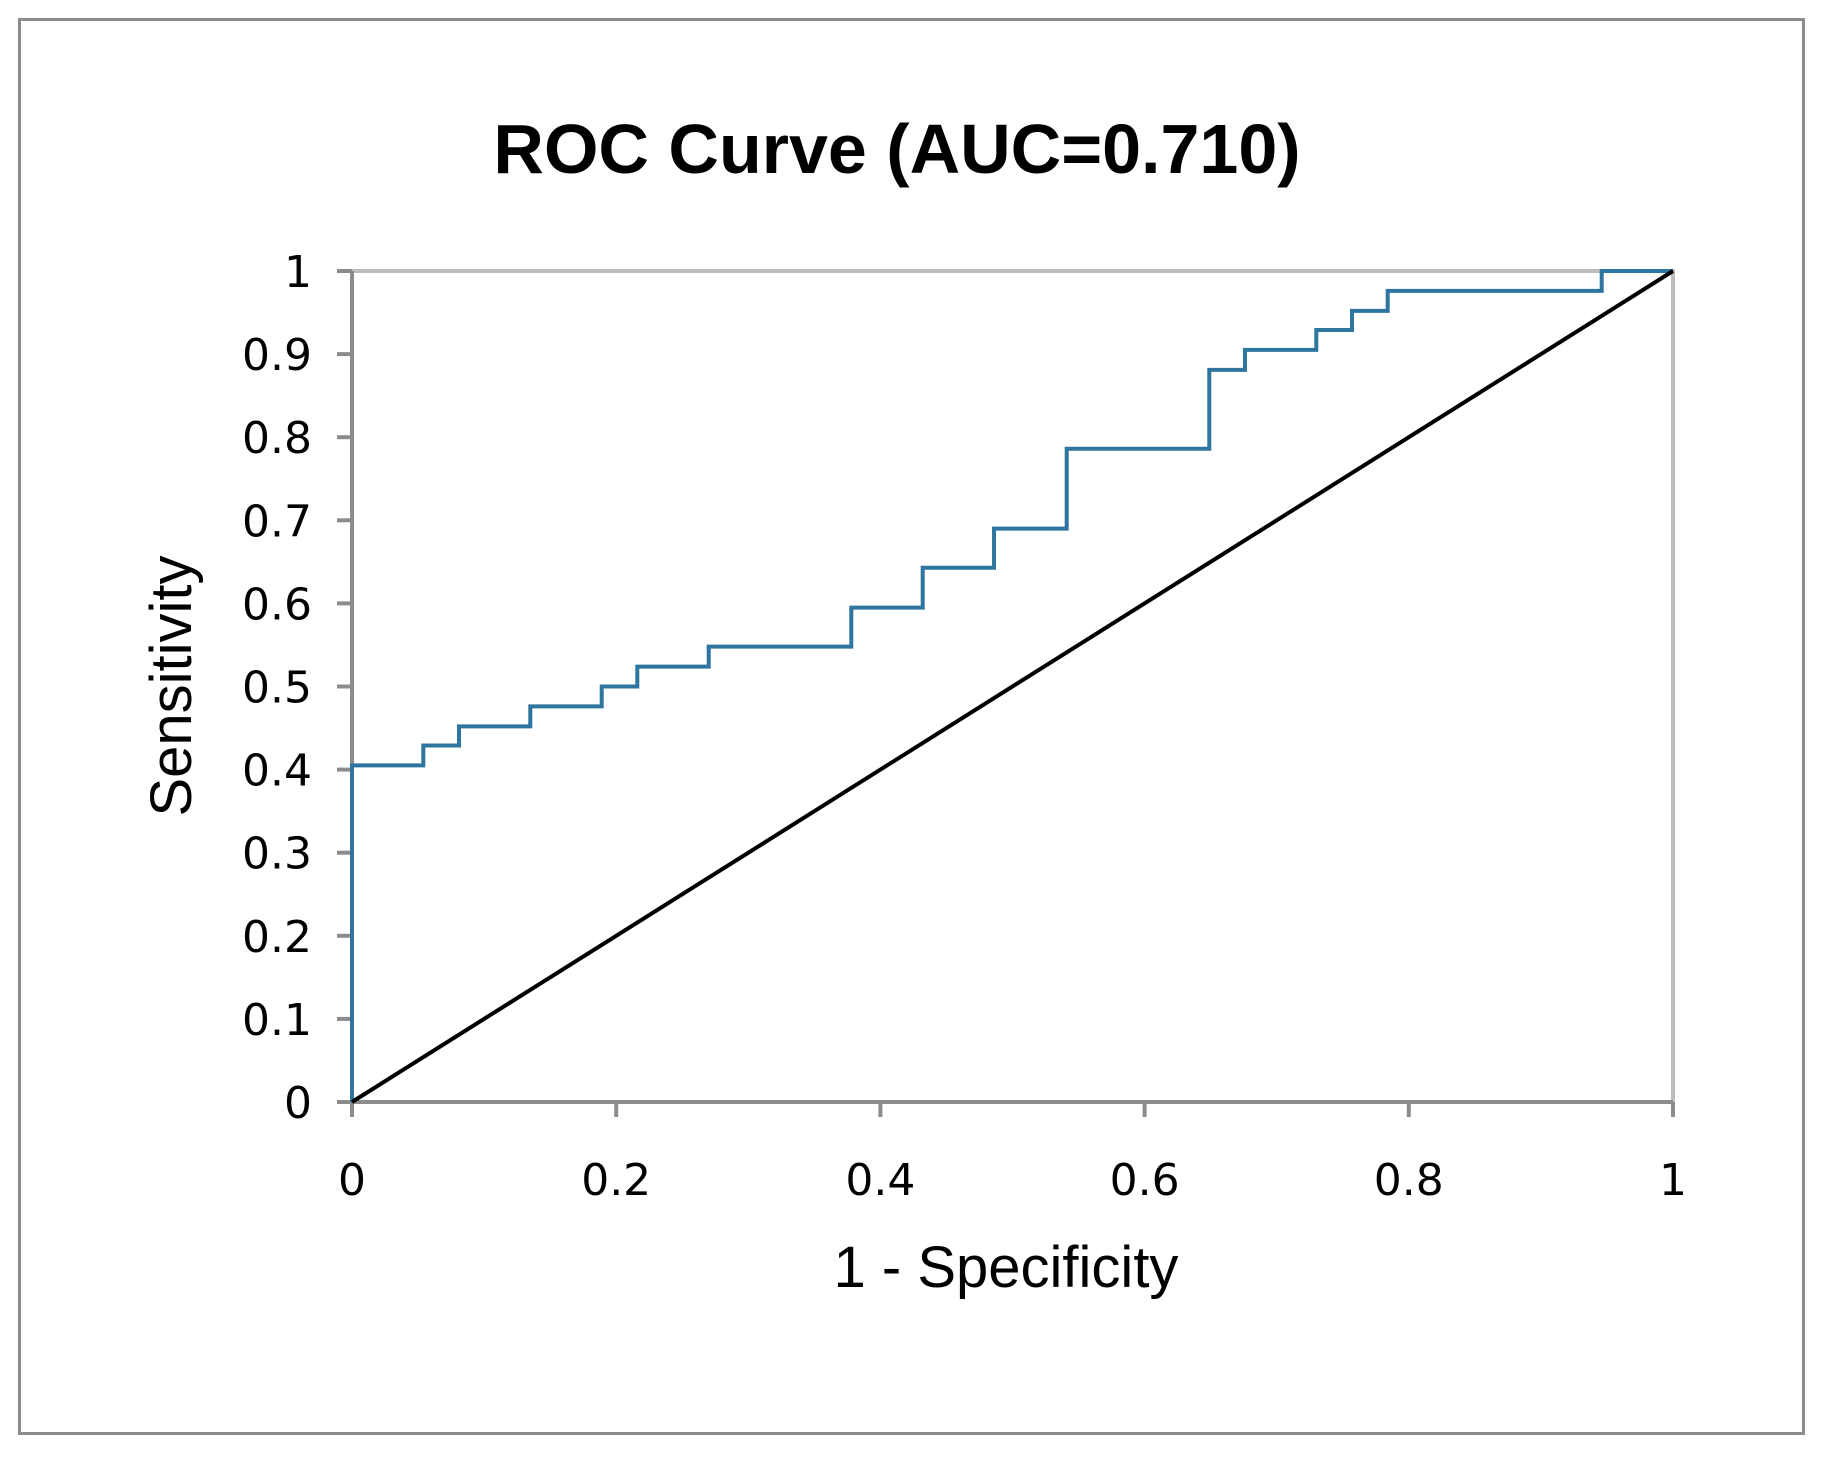  What do you see at coordinates (1006, 1267) in the screenshot?
I see `x-axis-title: 1 - Specificity` at bounding box center [1006, 1267].